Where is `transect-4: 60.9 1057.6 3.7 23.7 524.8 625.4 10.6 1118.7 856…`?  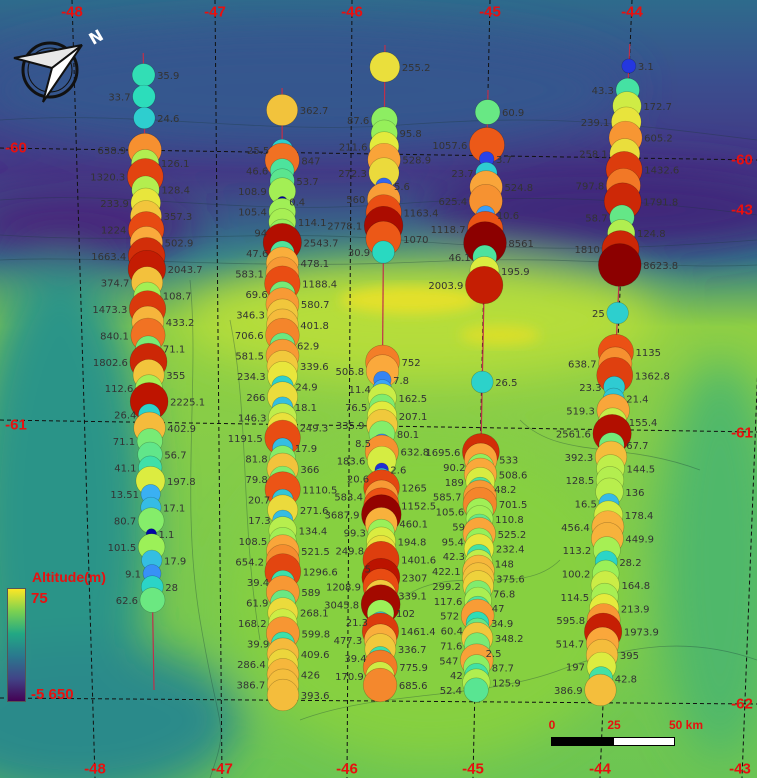 transect-4: 60.9 1057.6 3.7 23.7 524.8 625.4 10.6 1118.7 856… is located at coordinates (479, 396).